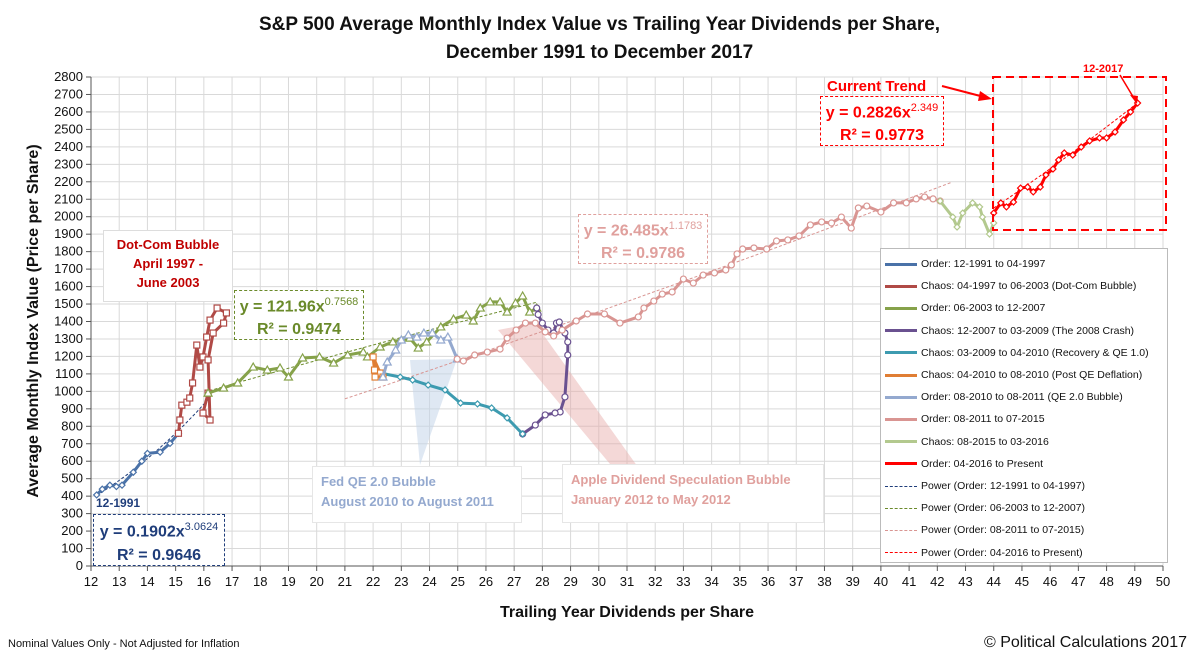 This screenshot has height=662, width=1199. Describe the element at coordinates (68, 128) in the screenshot. I see `y-tick-label: 2500` at that location.